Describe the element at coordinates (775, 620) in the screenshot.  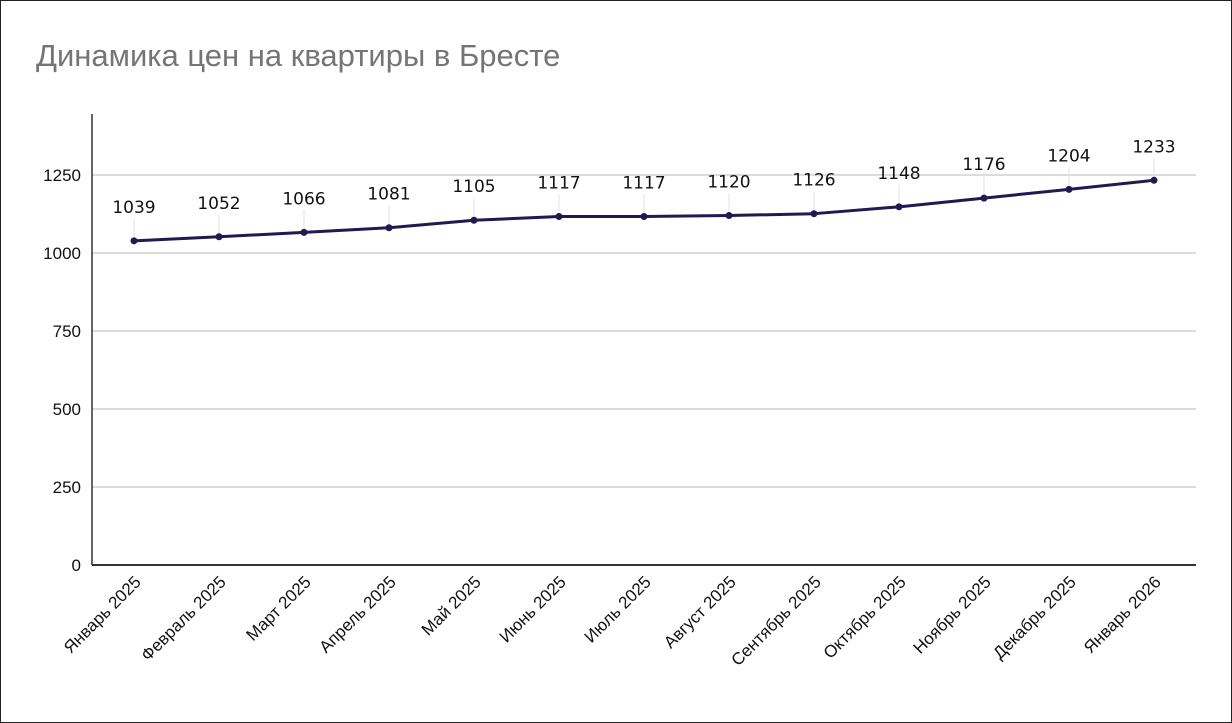
I see `x-tick-label: Сентябрь 2025` at that location.